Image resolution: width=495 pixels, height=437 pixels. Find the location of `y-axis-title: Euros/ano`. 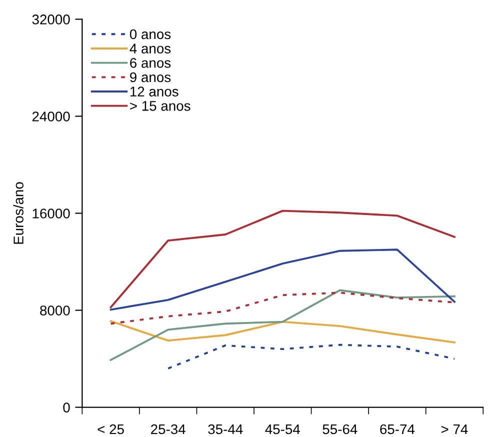

y-axis-title: Euros/ano is located at coordinates (18, 213).